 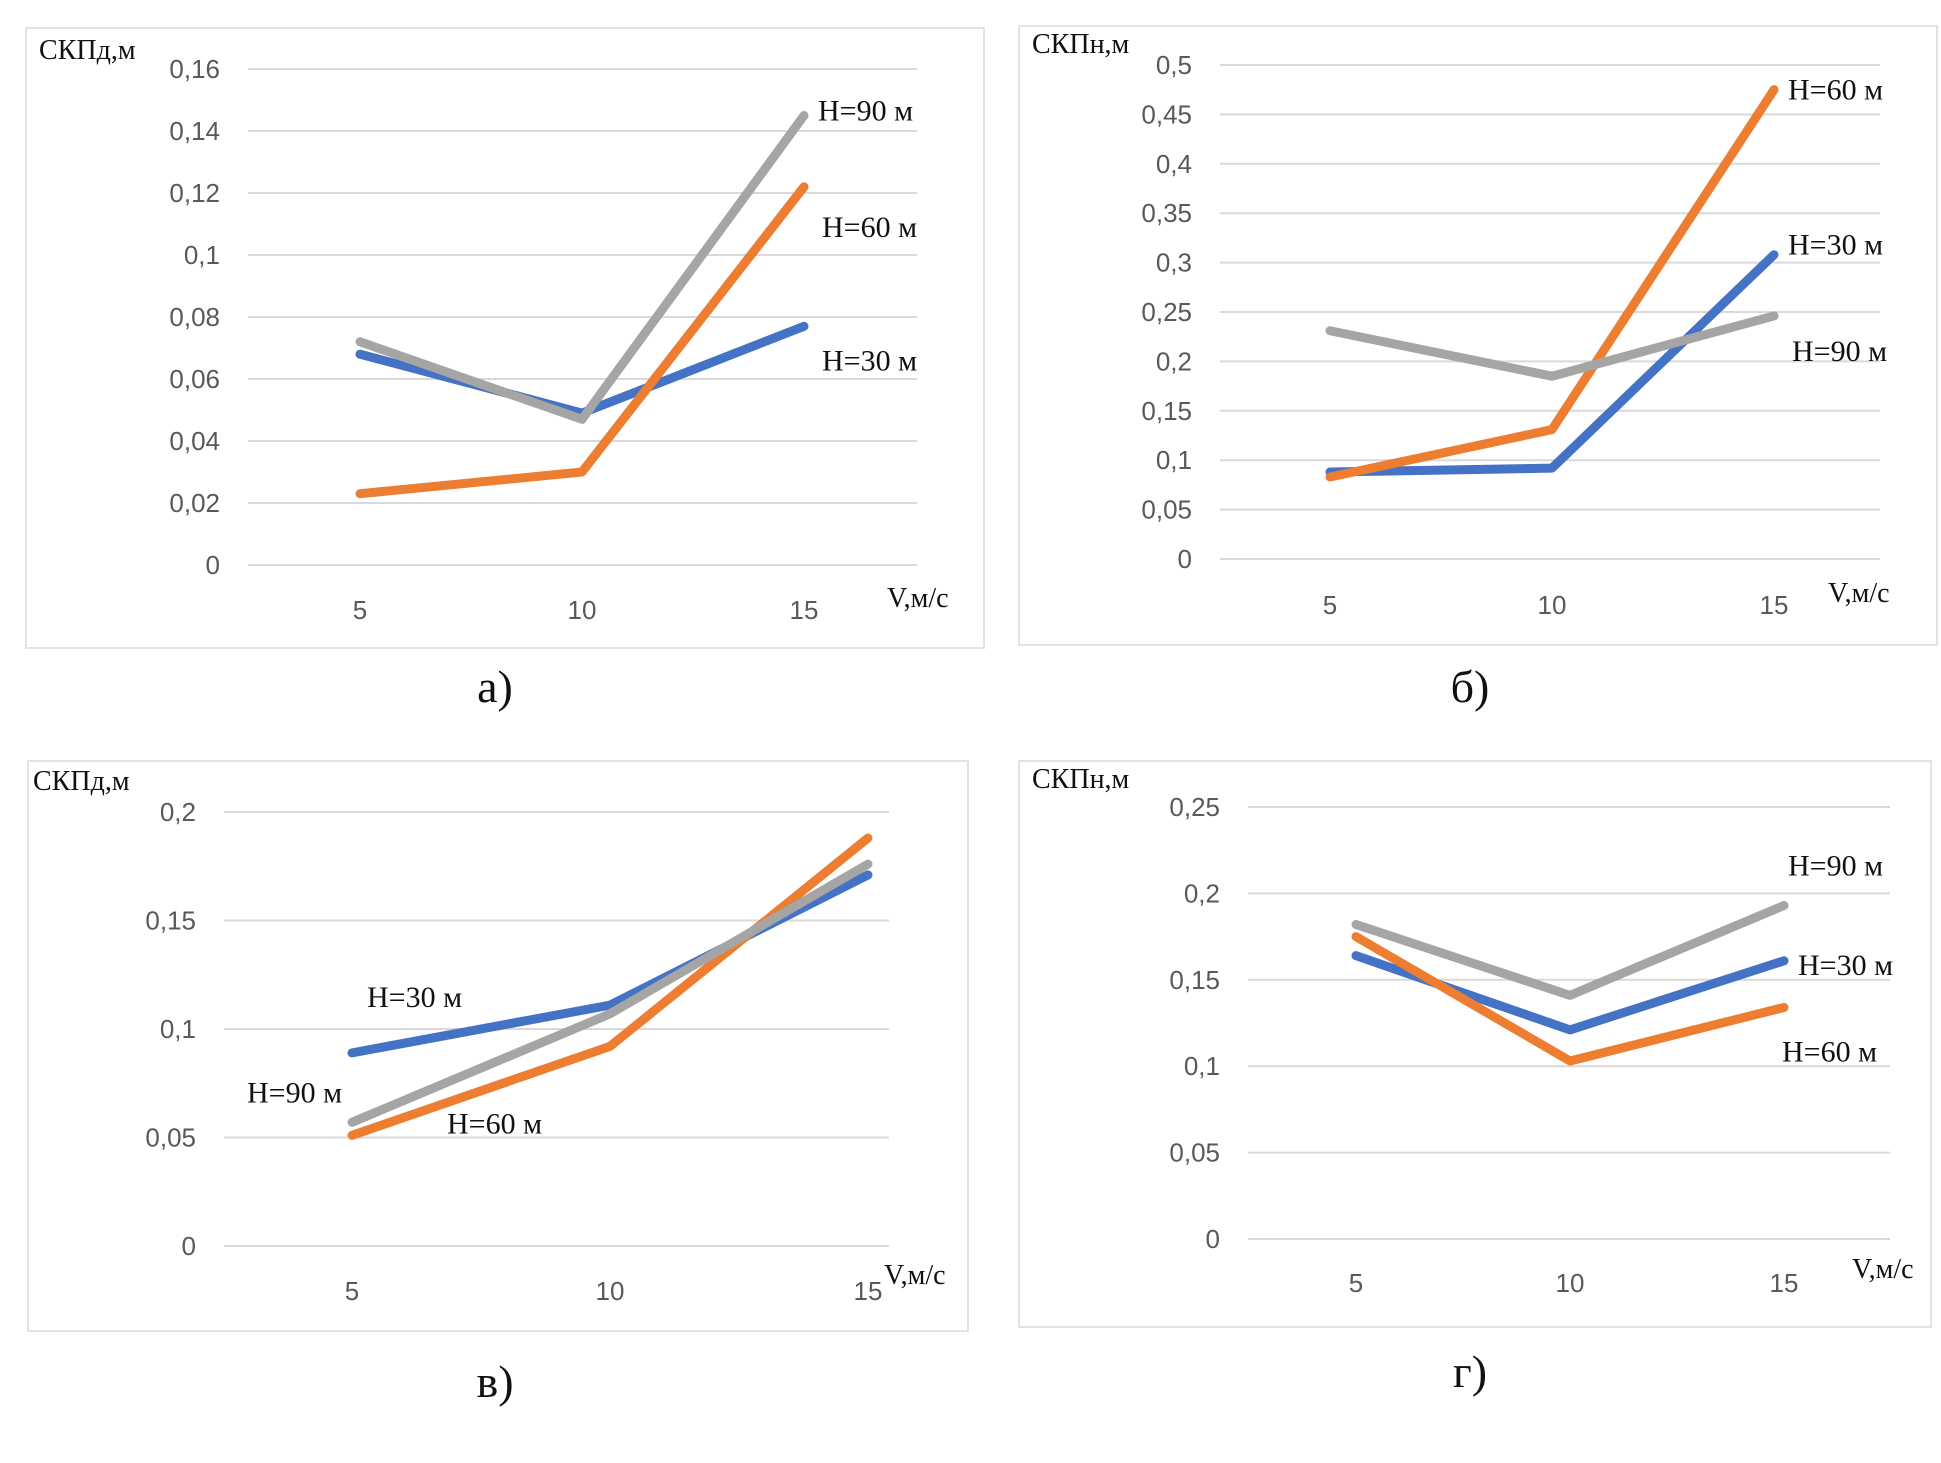 What do you see at coordinates (1470, 686) in the screenshot?
I see `caption-b: б)` at bounding box center [1470, 686].